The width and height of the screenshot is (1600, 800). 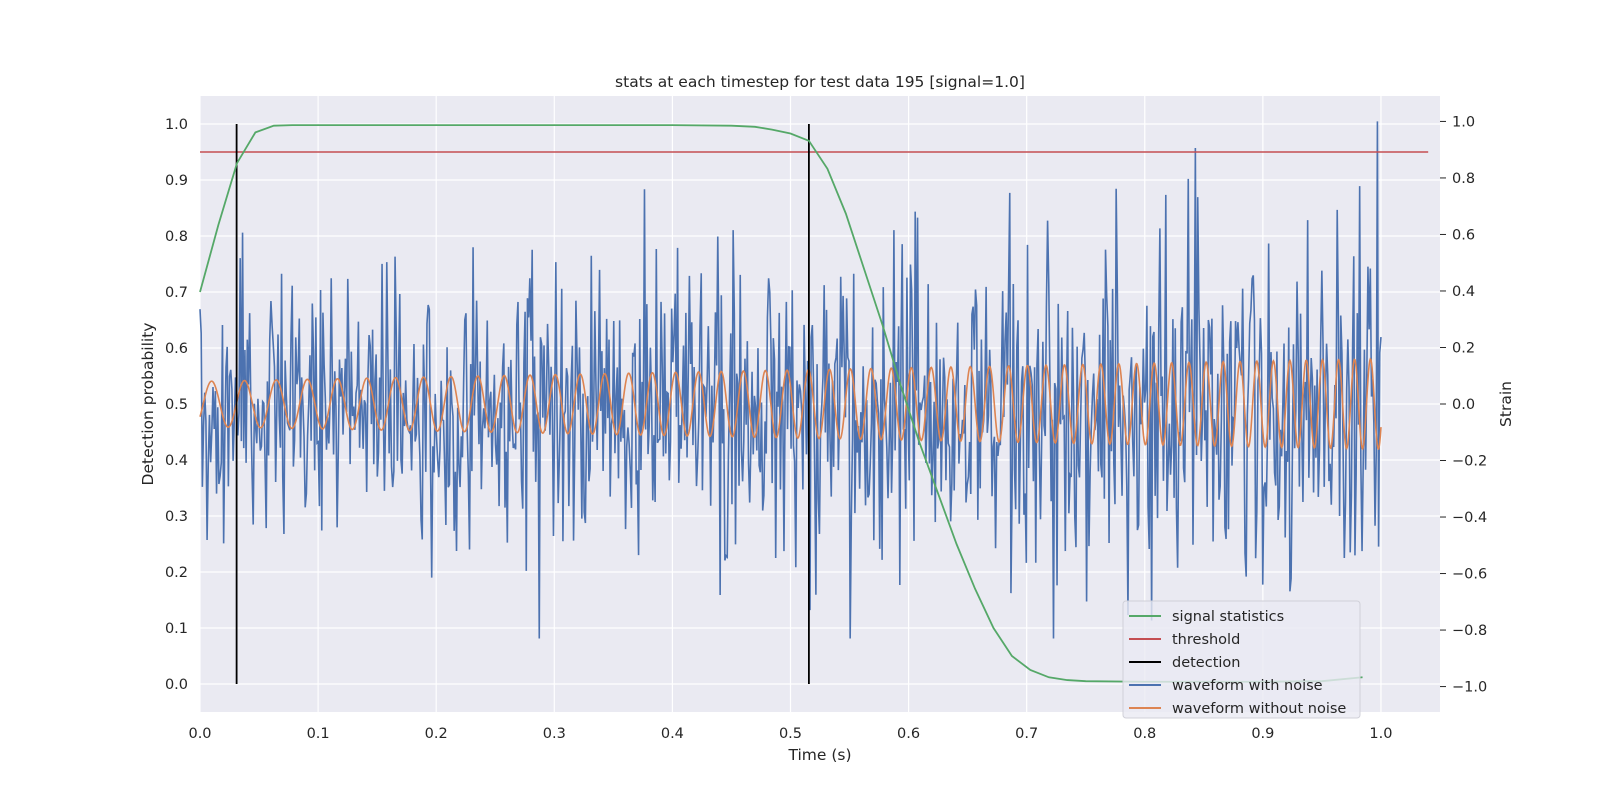 What do you see at coordinates (1206, 640) in the screenshot?
I see `legend-label-threshold: threshold` at bounding box center [1206, 640].